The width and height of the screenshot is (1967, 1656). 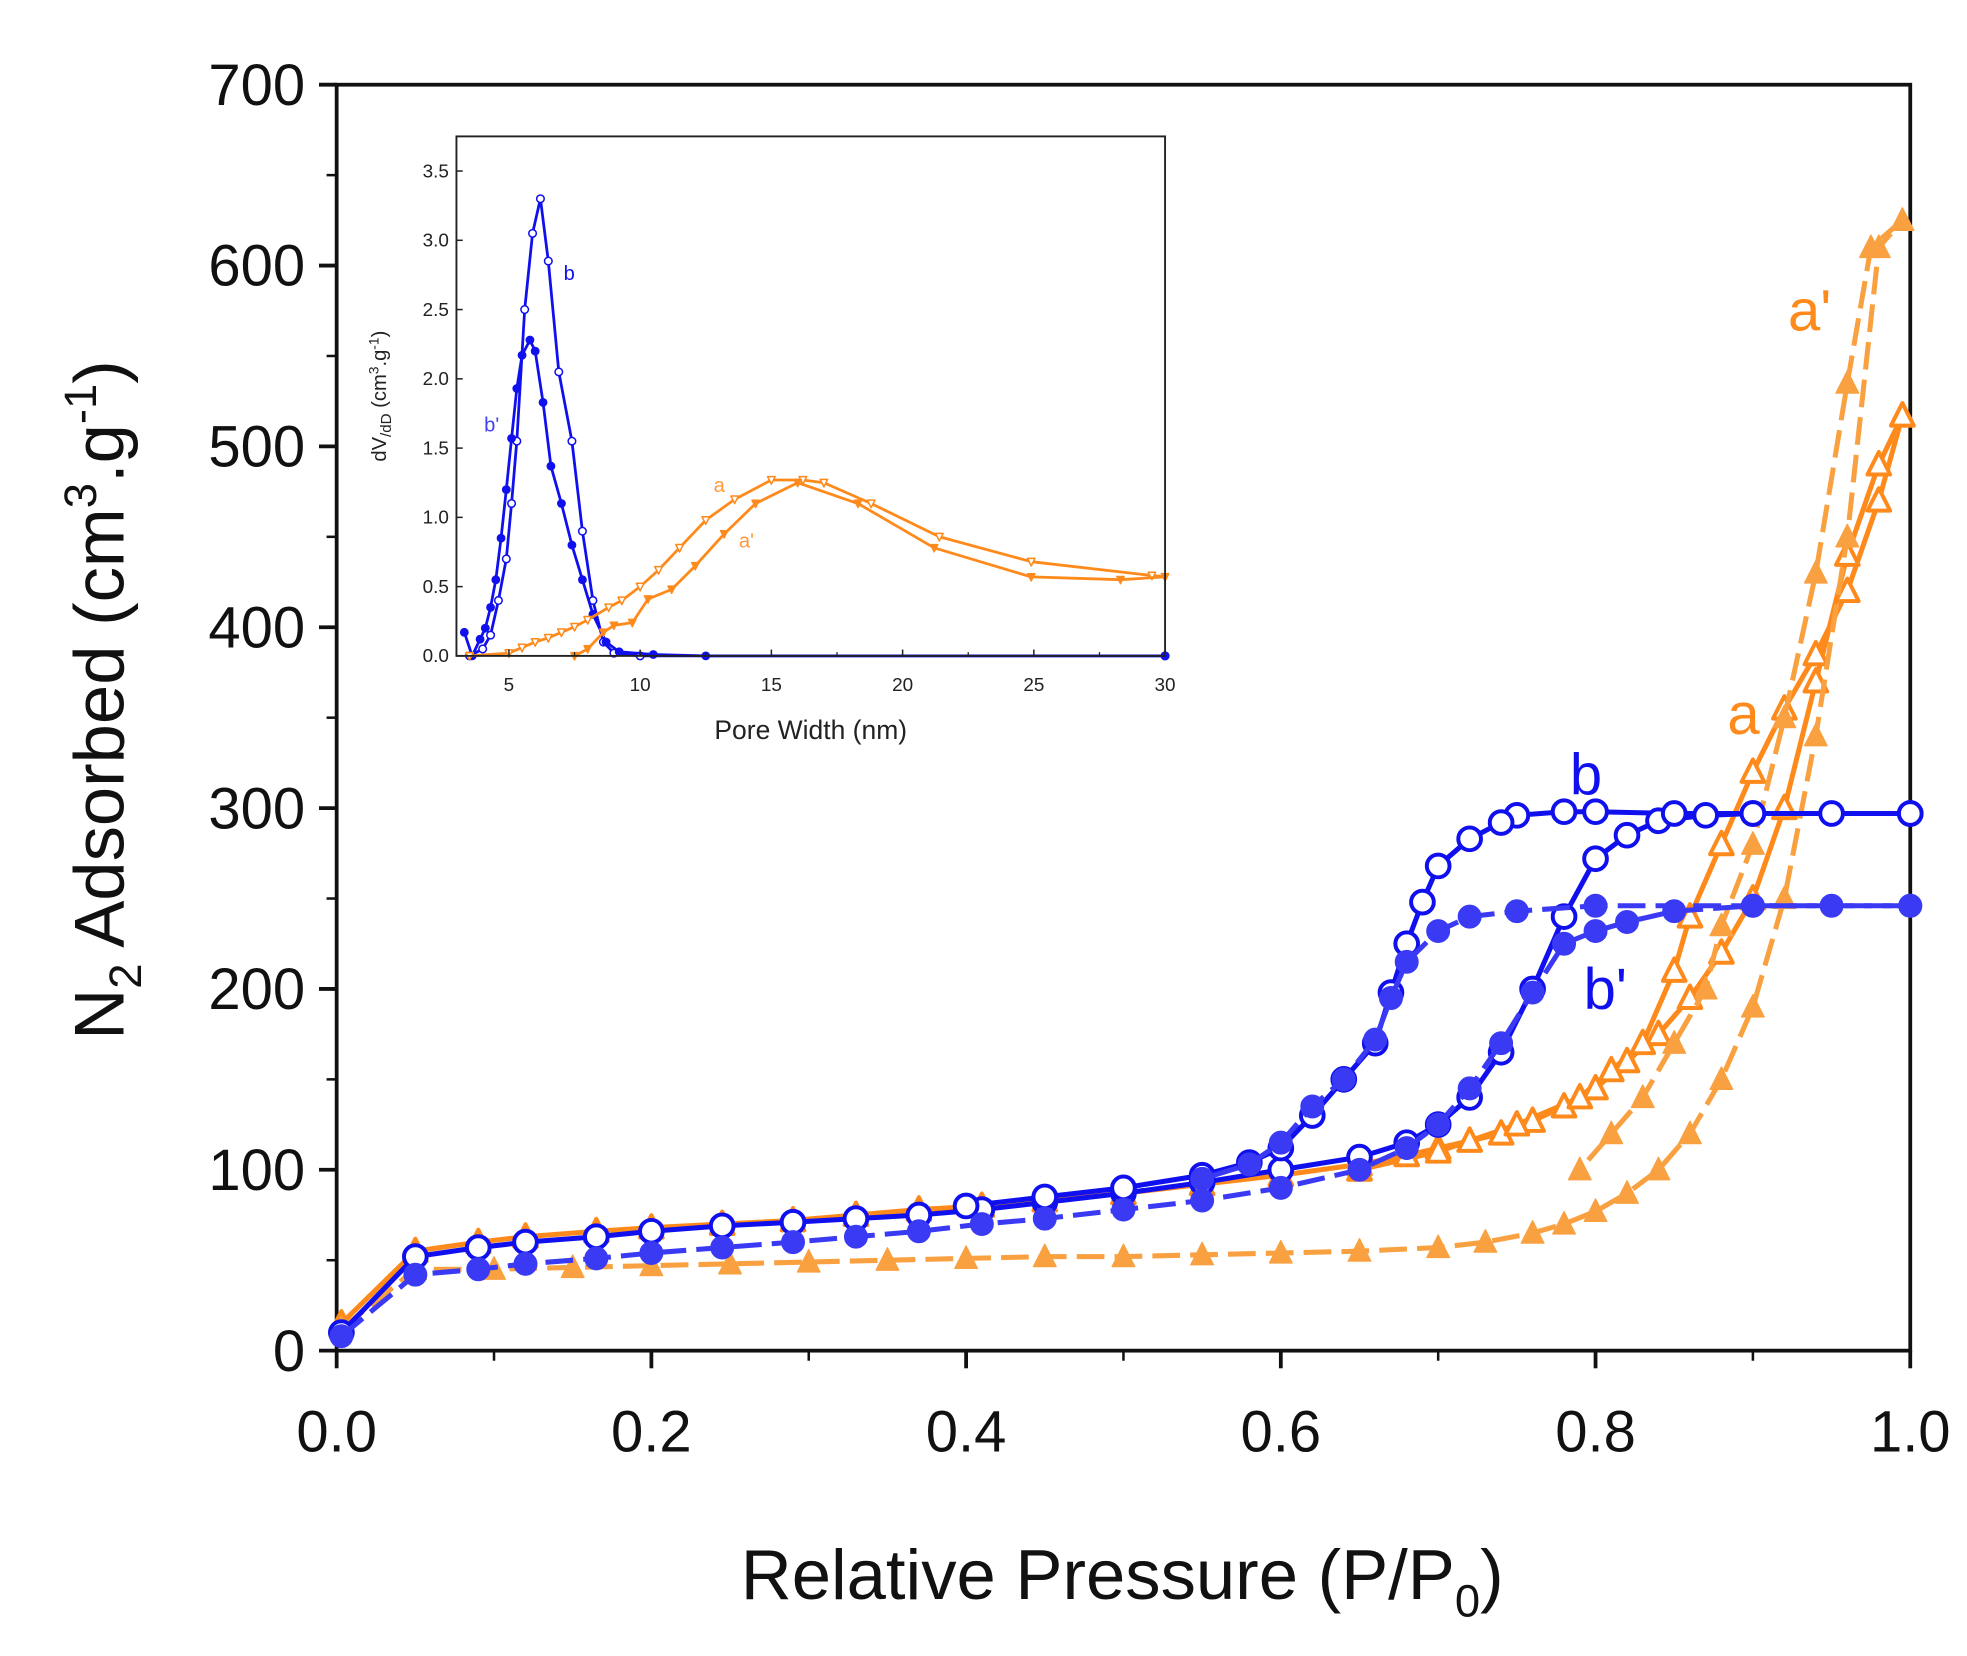 I want to click on desorption-line, so click(x=1741, y=695).